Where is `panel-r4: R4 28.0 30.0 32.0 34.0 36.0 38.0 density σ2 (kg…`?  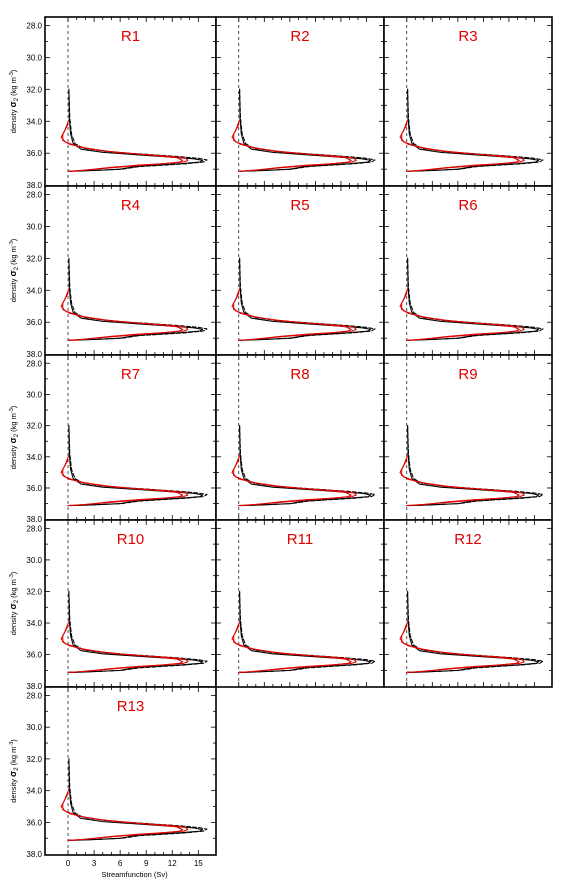 panel-r4: R4 28.0 30.0 32.0 34.0 36.0 38.0 density σ2 (kg… is located at coordinates (112, 272).